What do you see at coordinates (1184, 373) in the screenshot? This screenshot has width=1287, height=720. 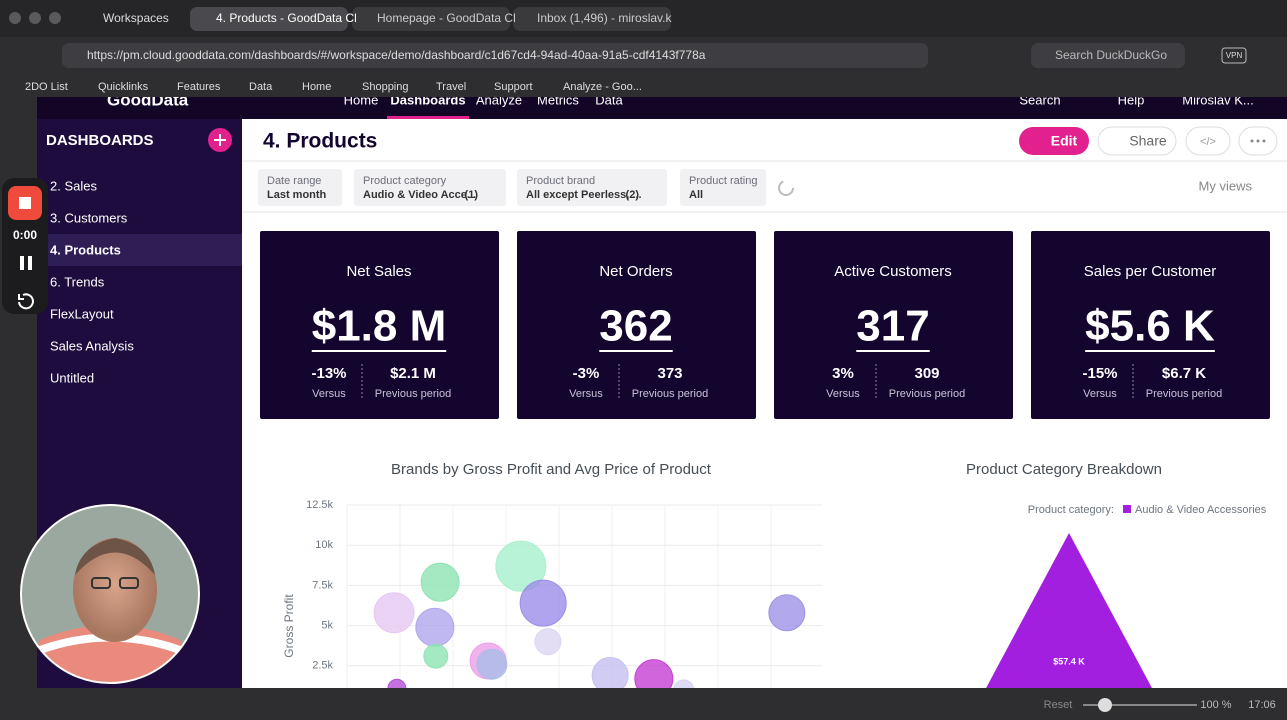 I see `kpi-previous: $6.7 K` at bounding box center [1184, 373].